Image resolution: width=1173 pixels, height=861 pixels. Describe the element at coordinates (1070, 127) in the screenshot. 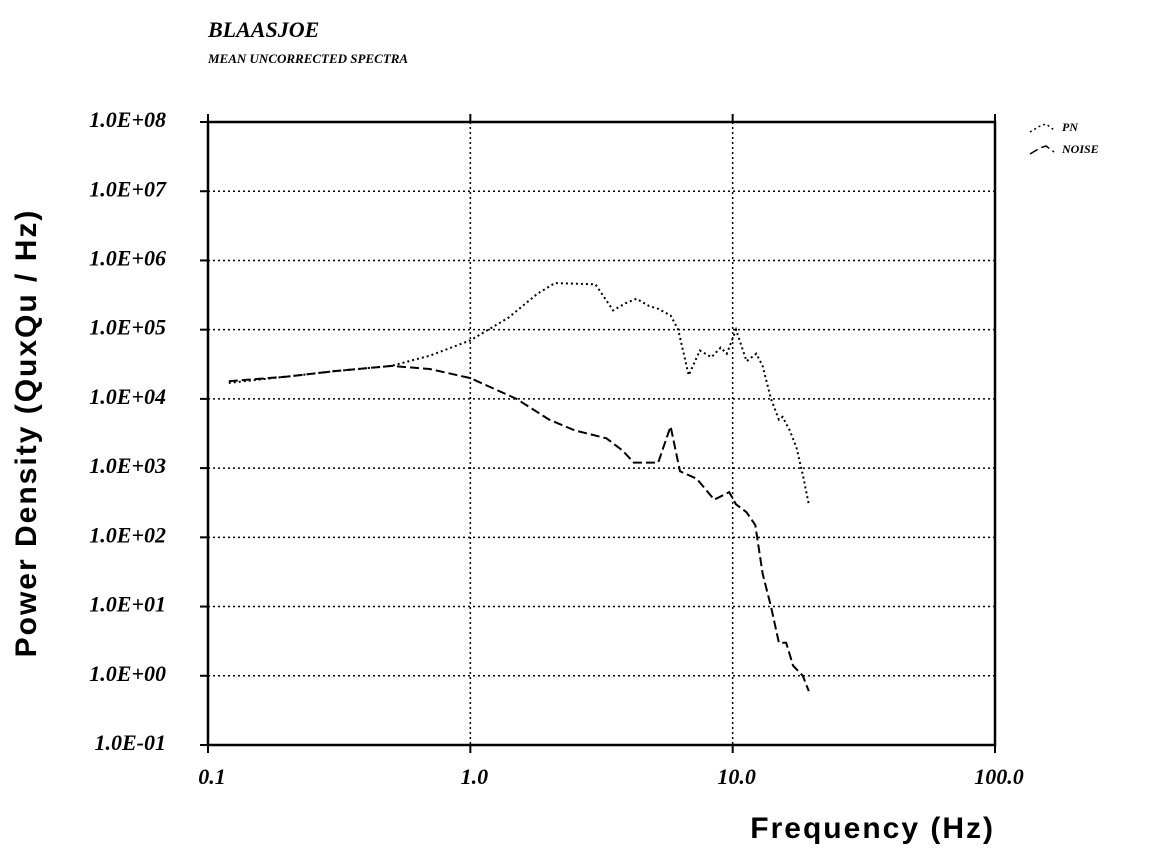

I see `legend-label: PN` at that location.